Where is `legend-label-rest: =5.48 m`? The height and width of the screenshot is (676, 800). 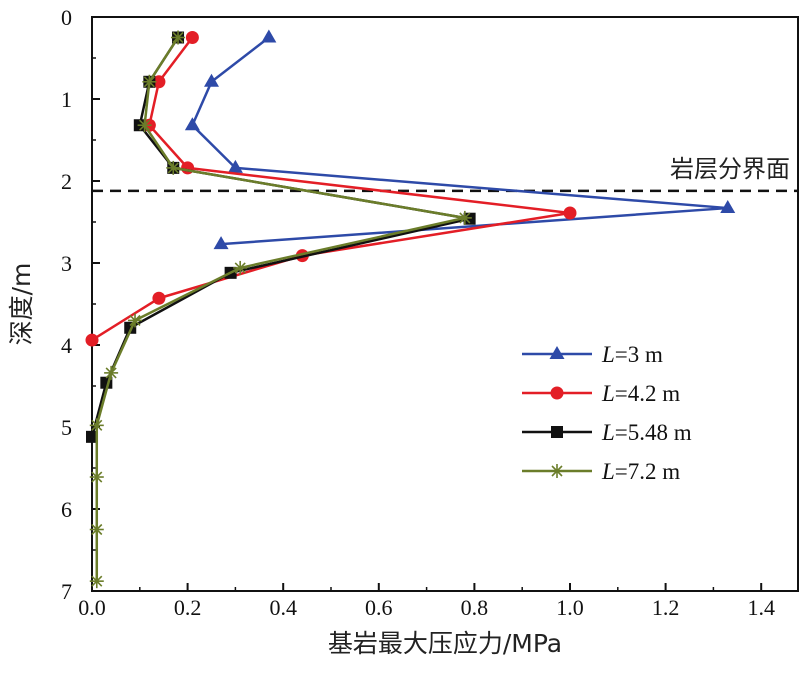
legend-label-rest: =5.48 m is located at coordinates (653, 432).